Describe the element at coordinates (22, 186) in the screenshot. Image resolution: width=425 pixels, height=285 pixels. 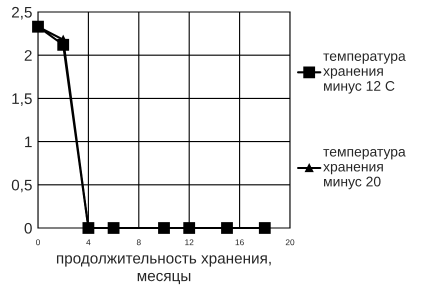
I see `y-tick-label: 0,5` at that location.